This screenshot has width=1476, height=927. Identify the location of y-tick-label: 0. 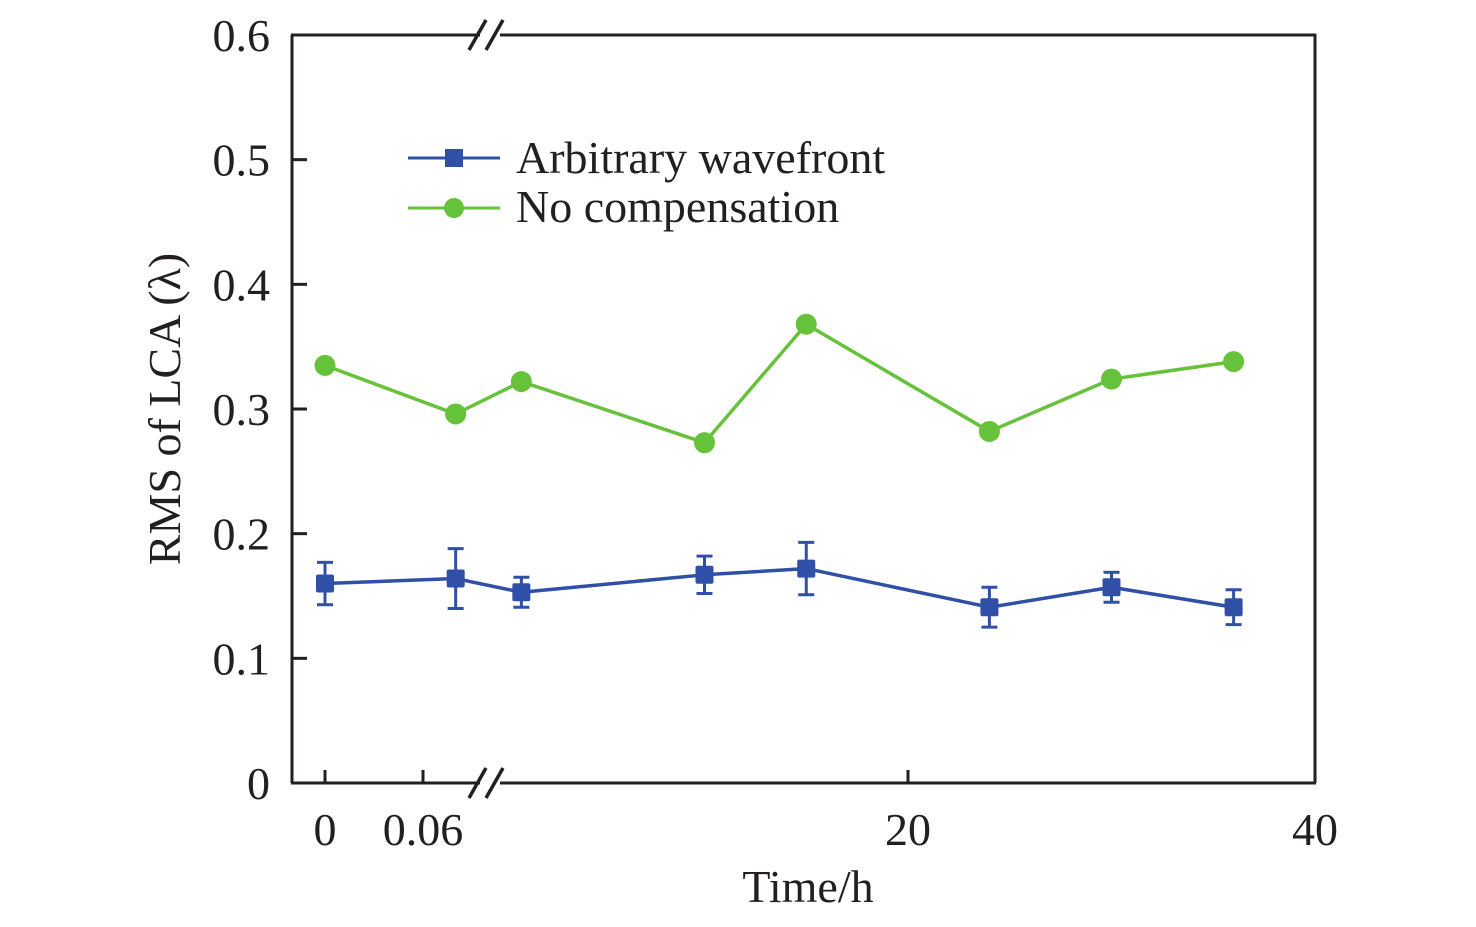
(258, 783).